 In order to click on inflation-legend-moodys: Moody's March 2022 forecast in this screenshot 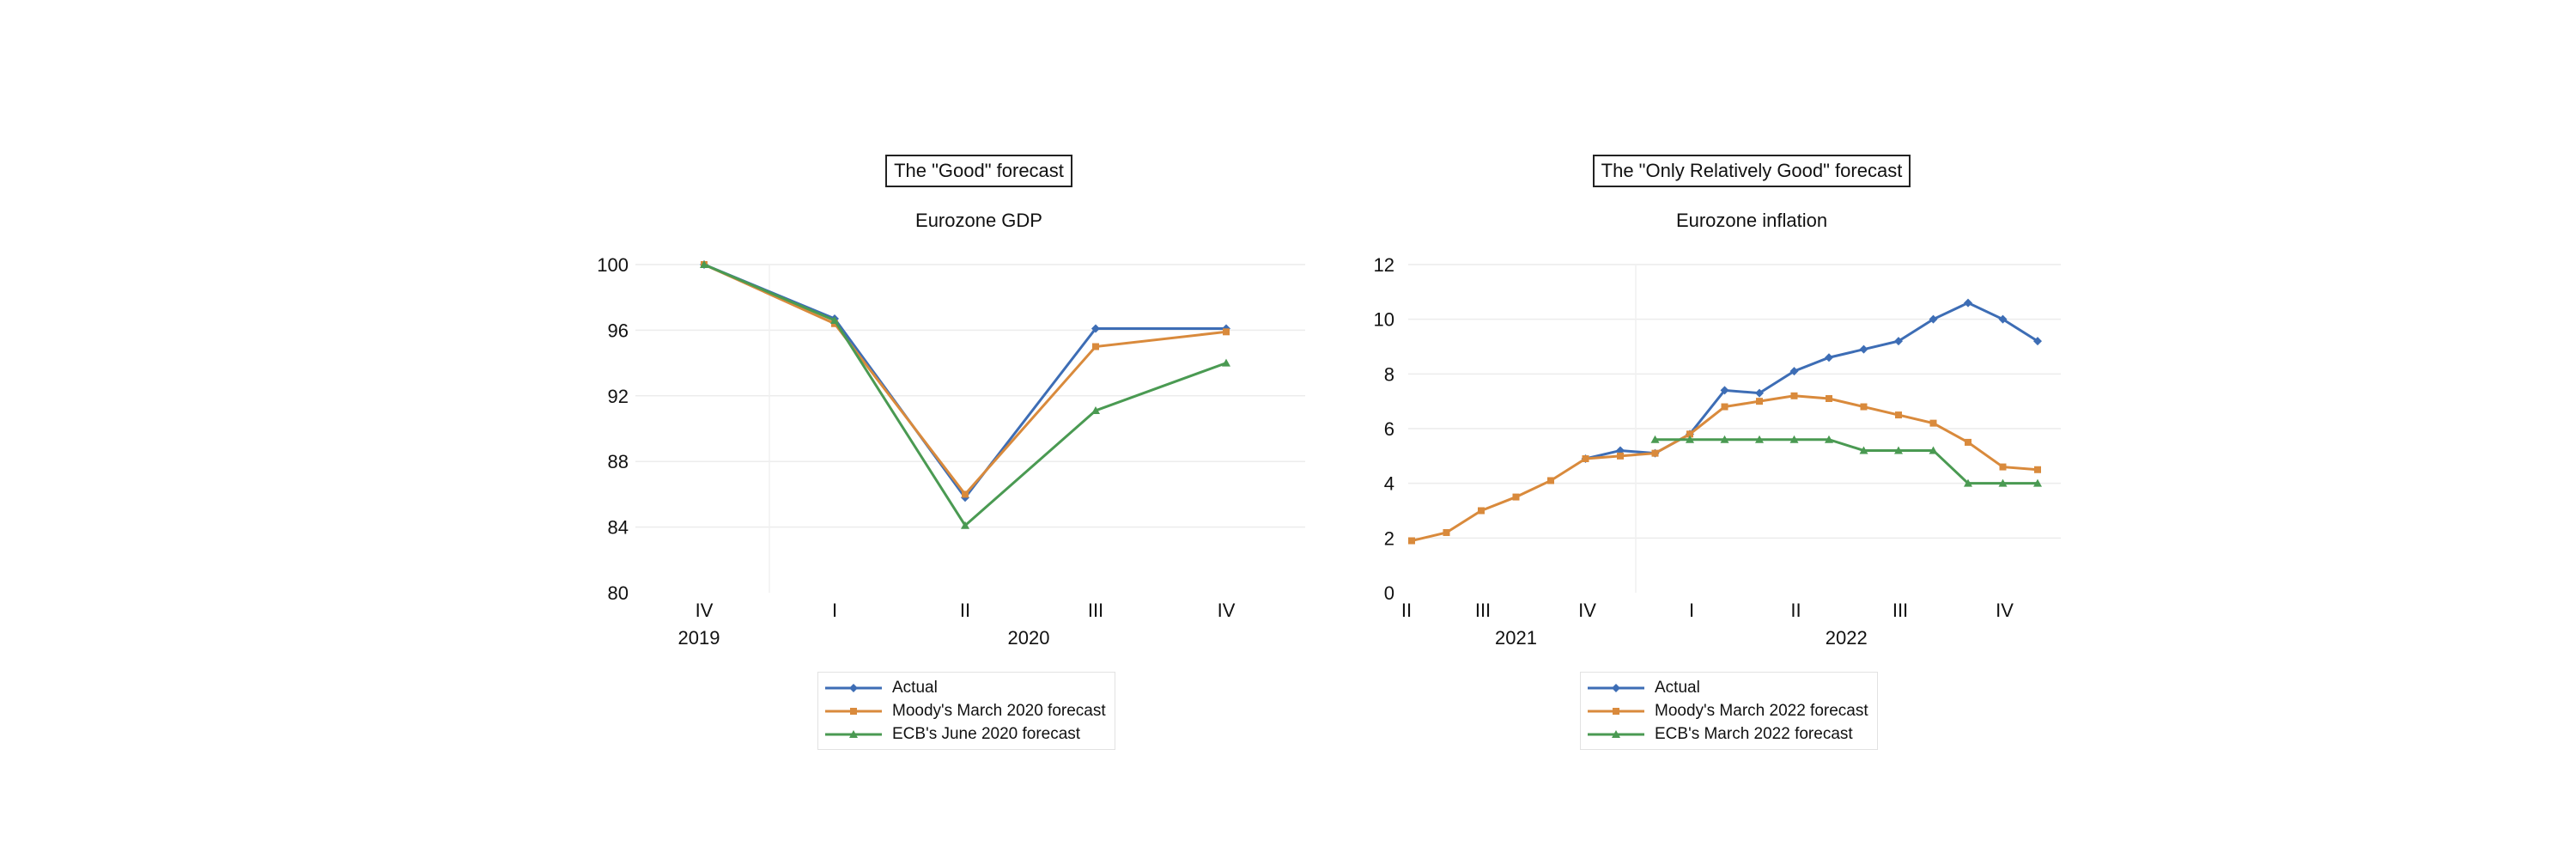, I will do `click(1727, 710)`.